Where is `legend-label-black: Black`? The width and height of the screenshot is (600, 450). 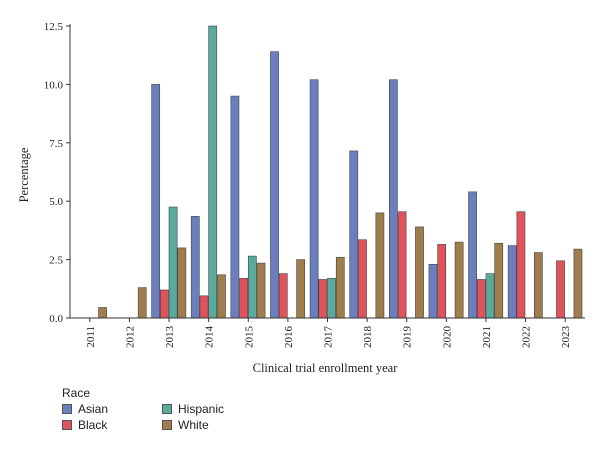
legend-label-black: Black is located at coordinates (93, 425).